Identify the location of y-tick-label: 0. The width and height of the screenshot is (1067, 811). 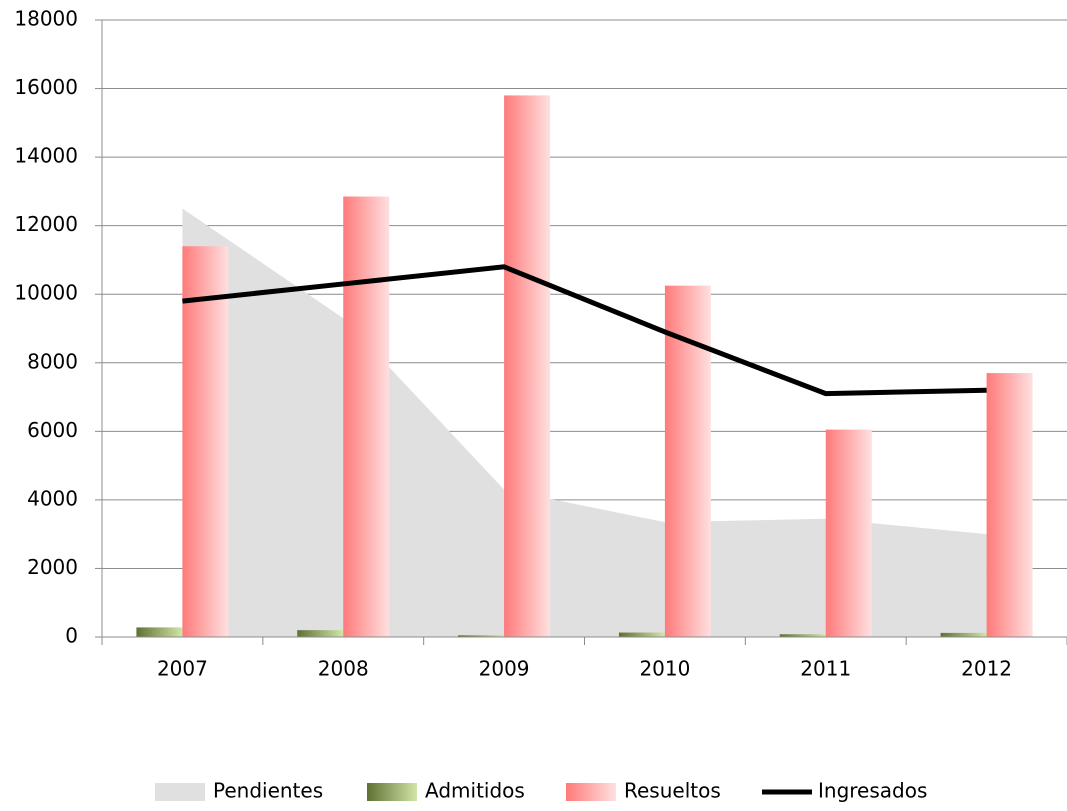
(71, 636).